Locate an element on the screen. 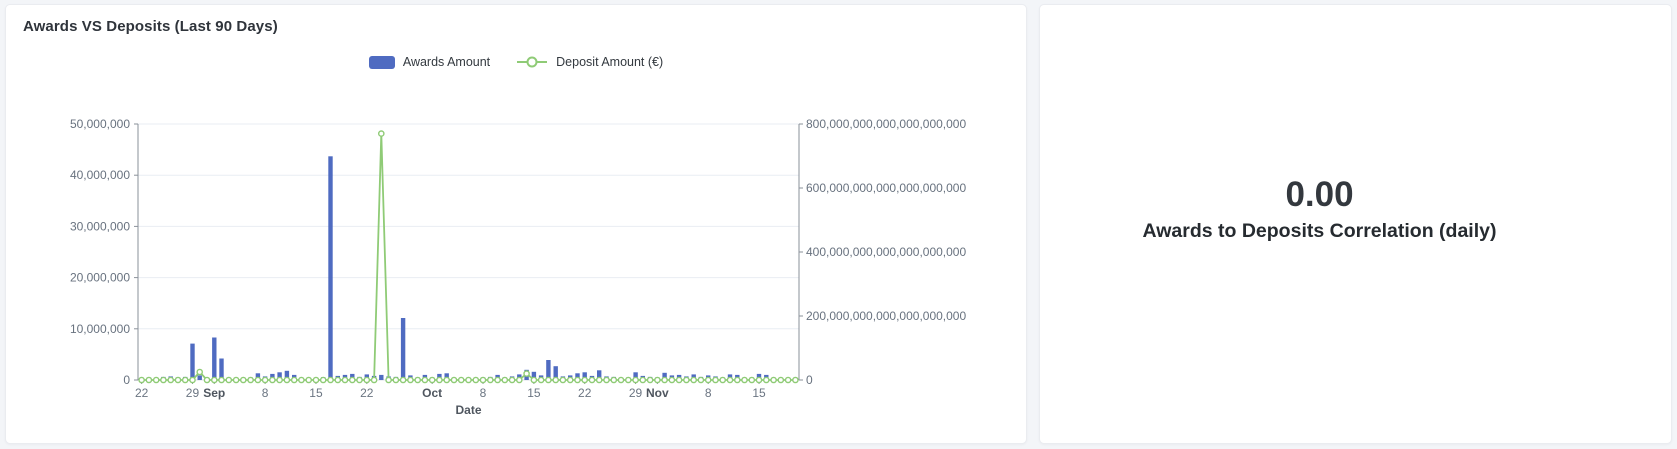 This screenshot has height=449, width=1677. svg-text: 200,000,000,000,000,000,000 is located at coordinates (886, 316).